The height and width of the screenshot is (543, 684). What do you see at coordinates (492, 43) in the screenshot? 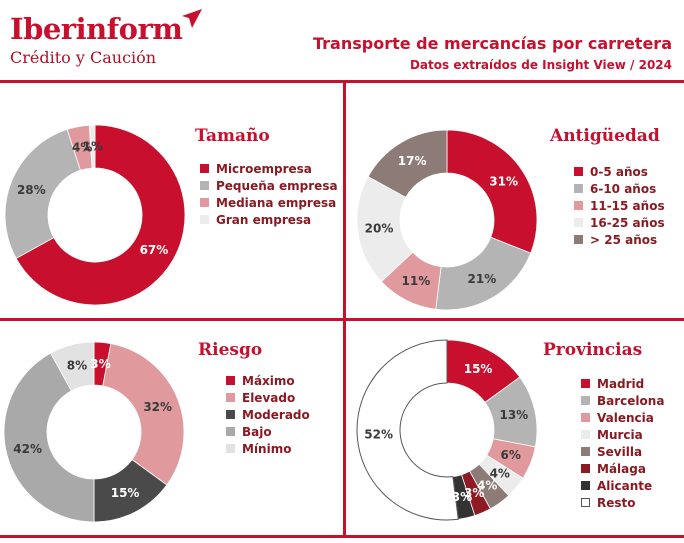
I see `report-title: Transporte de mercancías por carretera` at bounding box center [492, 43].